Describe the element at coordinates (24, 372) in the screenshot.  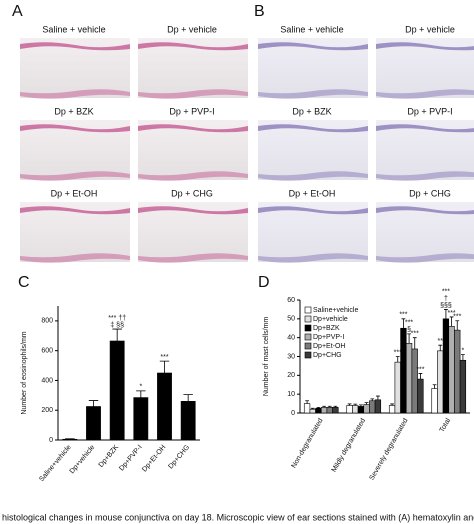
I see `y-axis-label: Number of eosinophils/mm` at that location.